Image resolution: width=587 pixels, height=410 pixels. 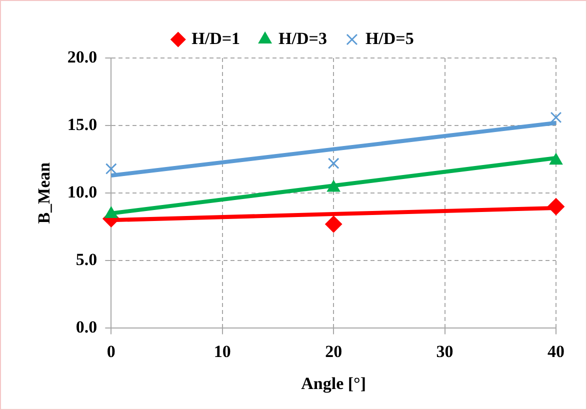 What do you see at coordinates (216, 38) in the screenshot?
I see `legend-label: H/D=1` at bounding box center [216, 38].